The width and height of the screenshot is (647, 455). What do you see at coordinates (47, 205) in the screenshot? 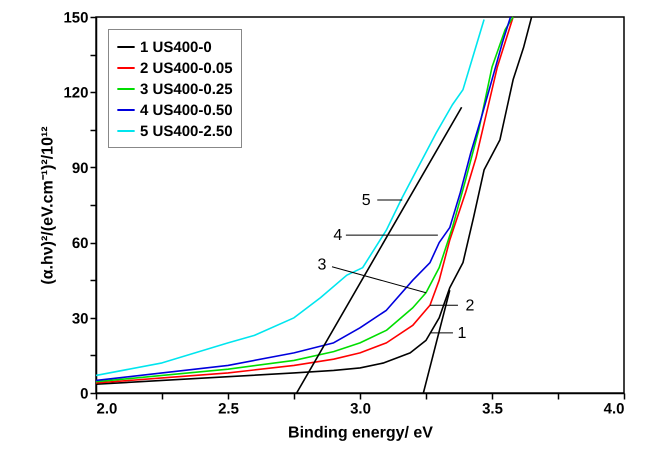
I see `y-axis-title: (α.hν)²/(eV.cm⁻¹)²/10¹²` at bounding box center [47, 205].